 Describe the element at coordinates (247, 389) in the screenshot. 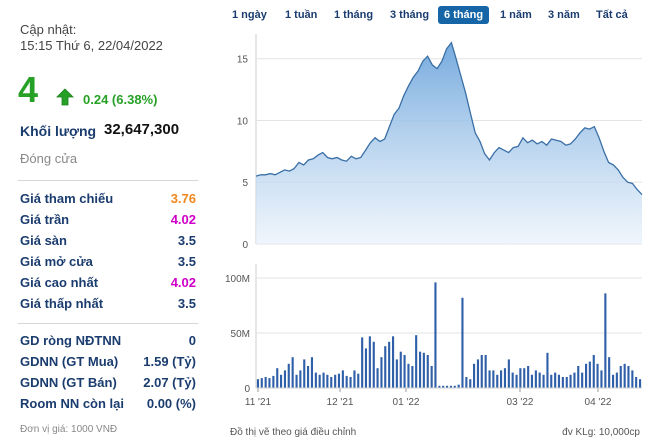

I see `volume-tick-label: 0` at that location.